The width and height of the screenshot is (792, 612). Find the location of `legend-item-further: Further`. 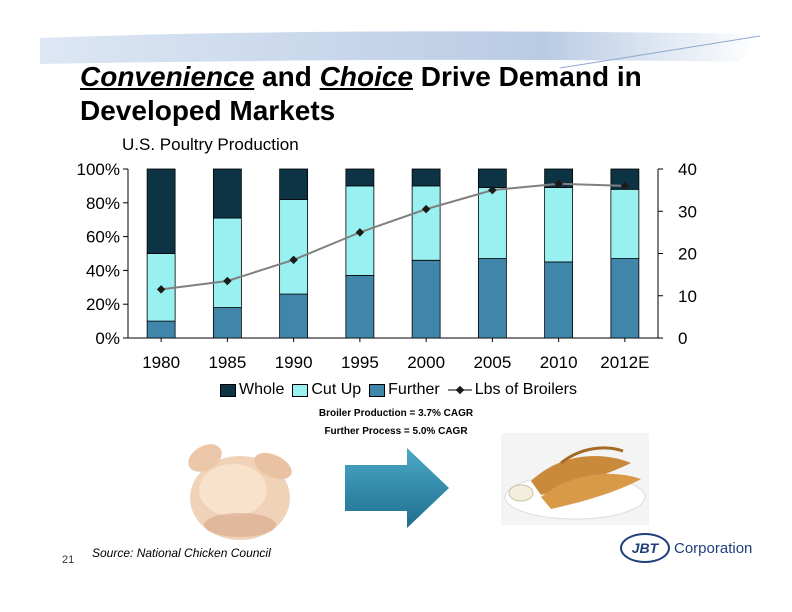

legend-item-further: Further is located at coordinates (404, 390).